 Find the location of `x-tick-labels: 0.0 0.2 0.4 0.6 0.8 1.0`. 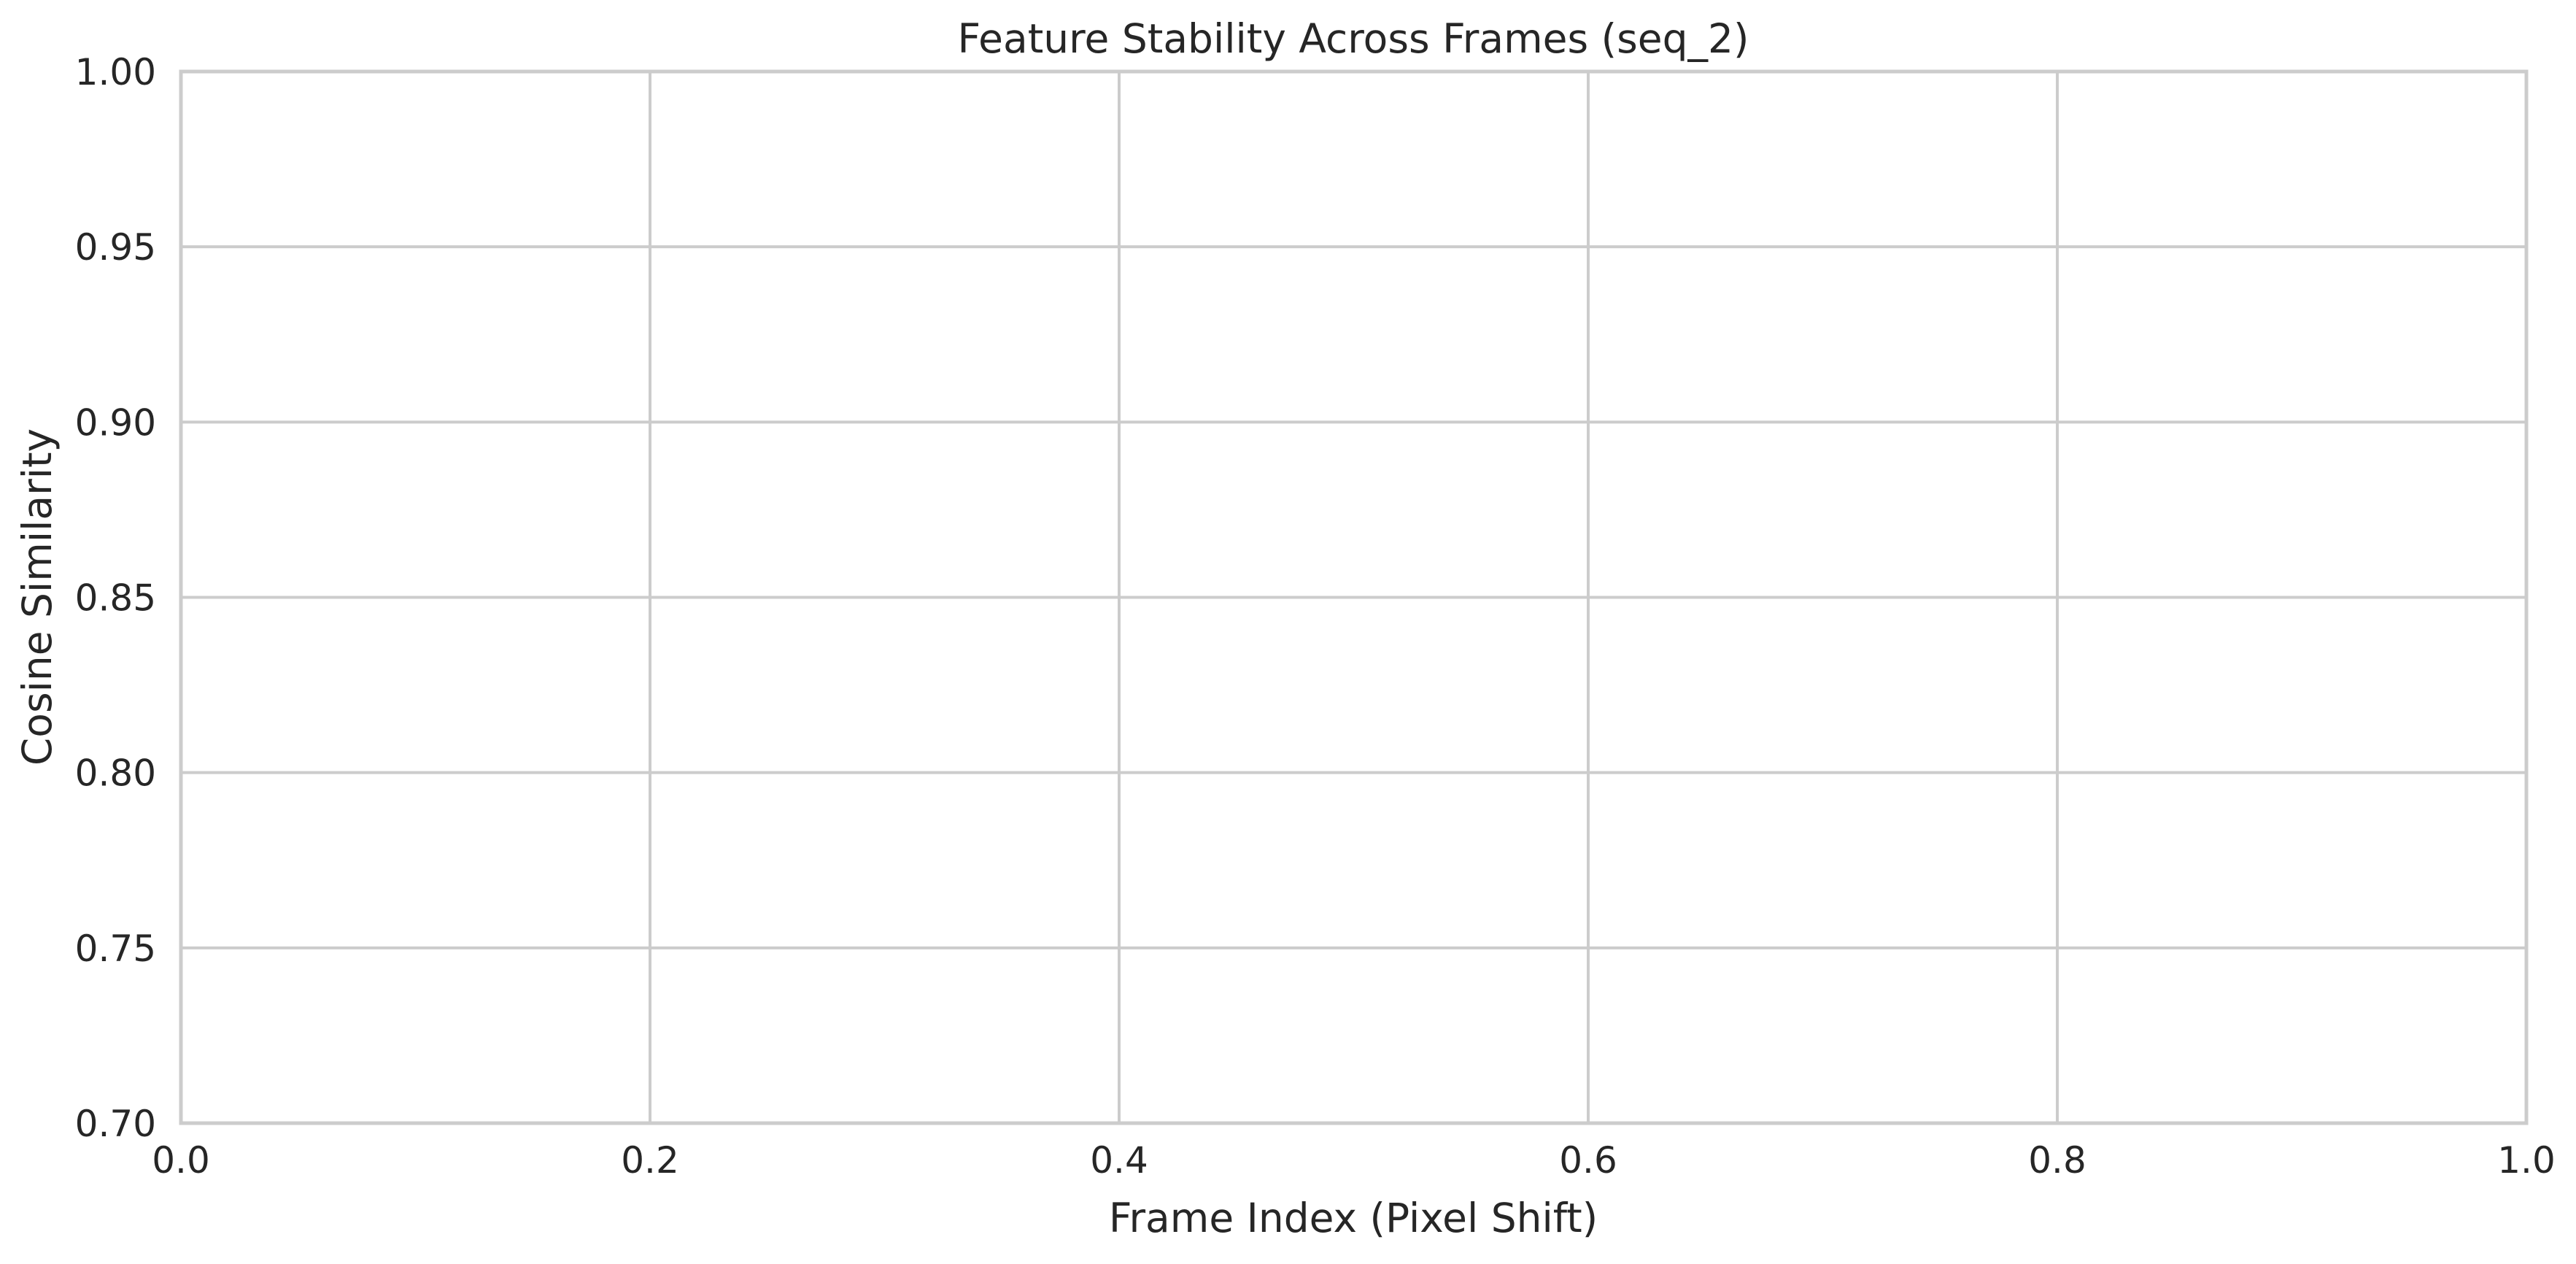

x-tick-labels: 0.0 0.2 0.4 0.6 0.8 1.0 is located at coordinates (1354, 1160).